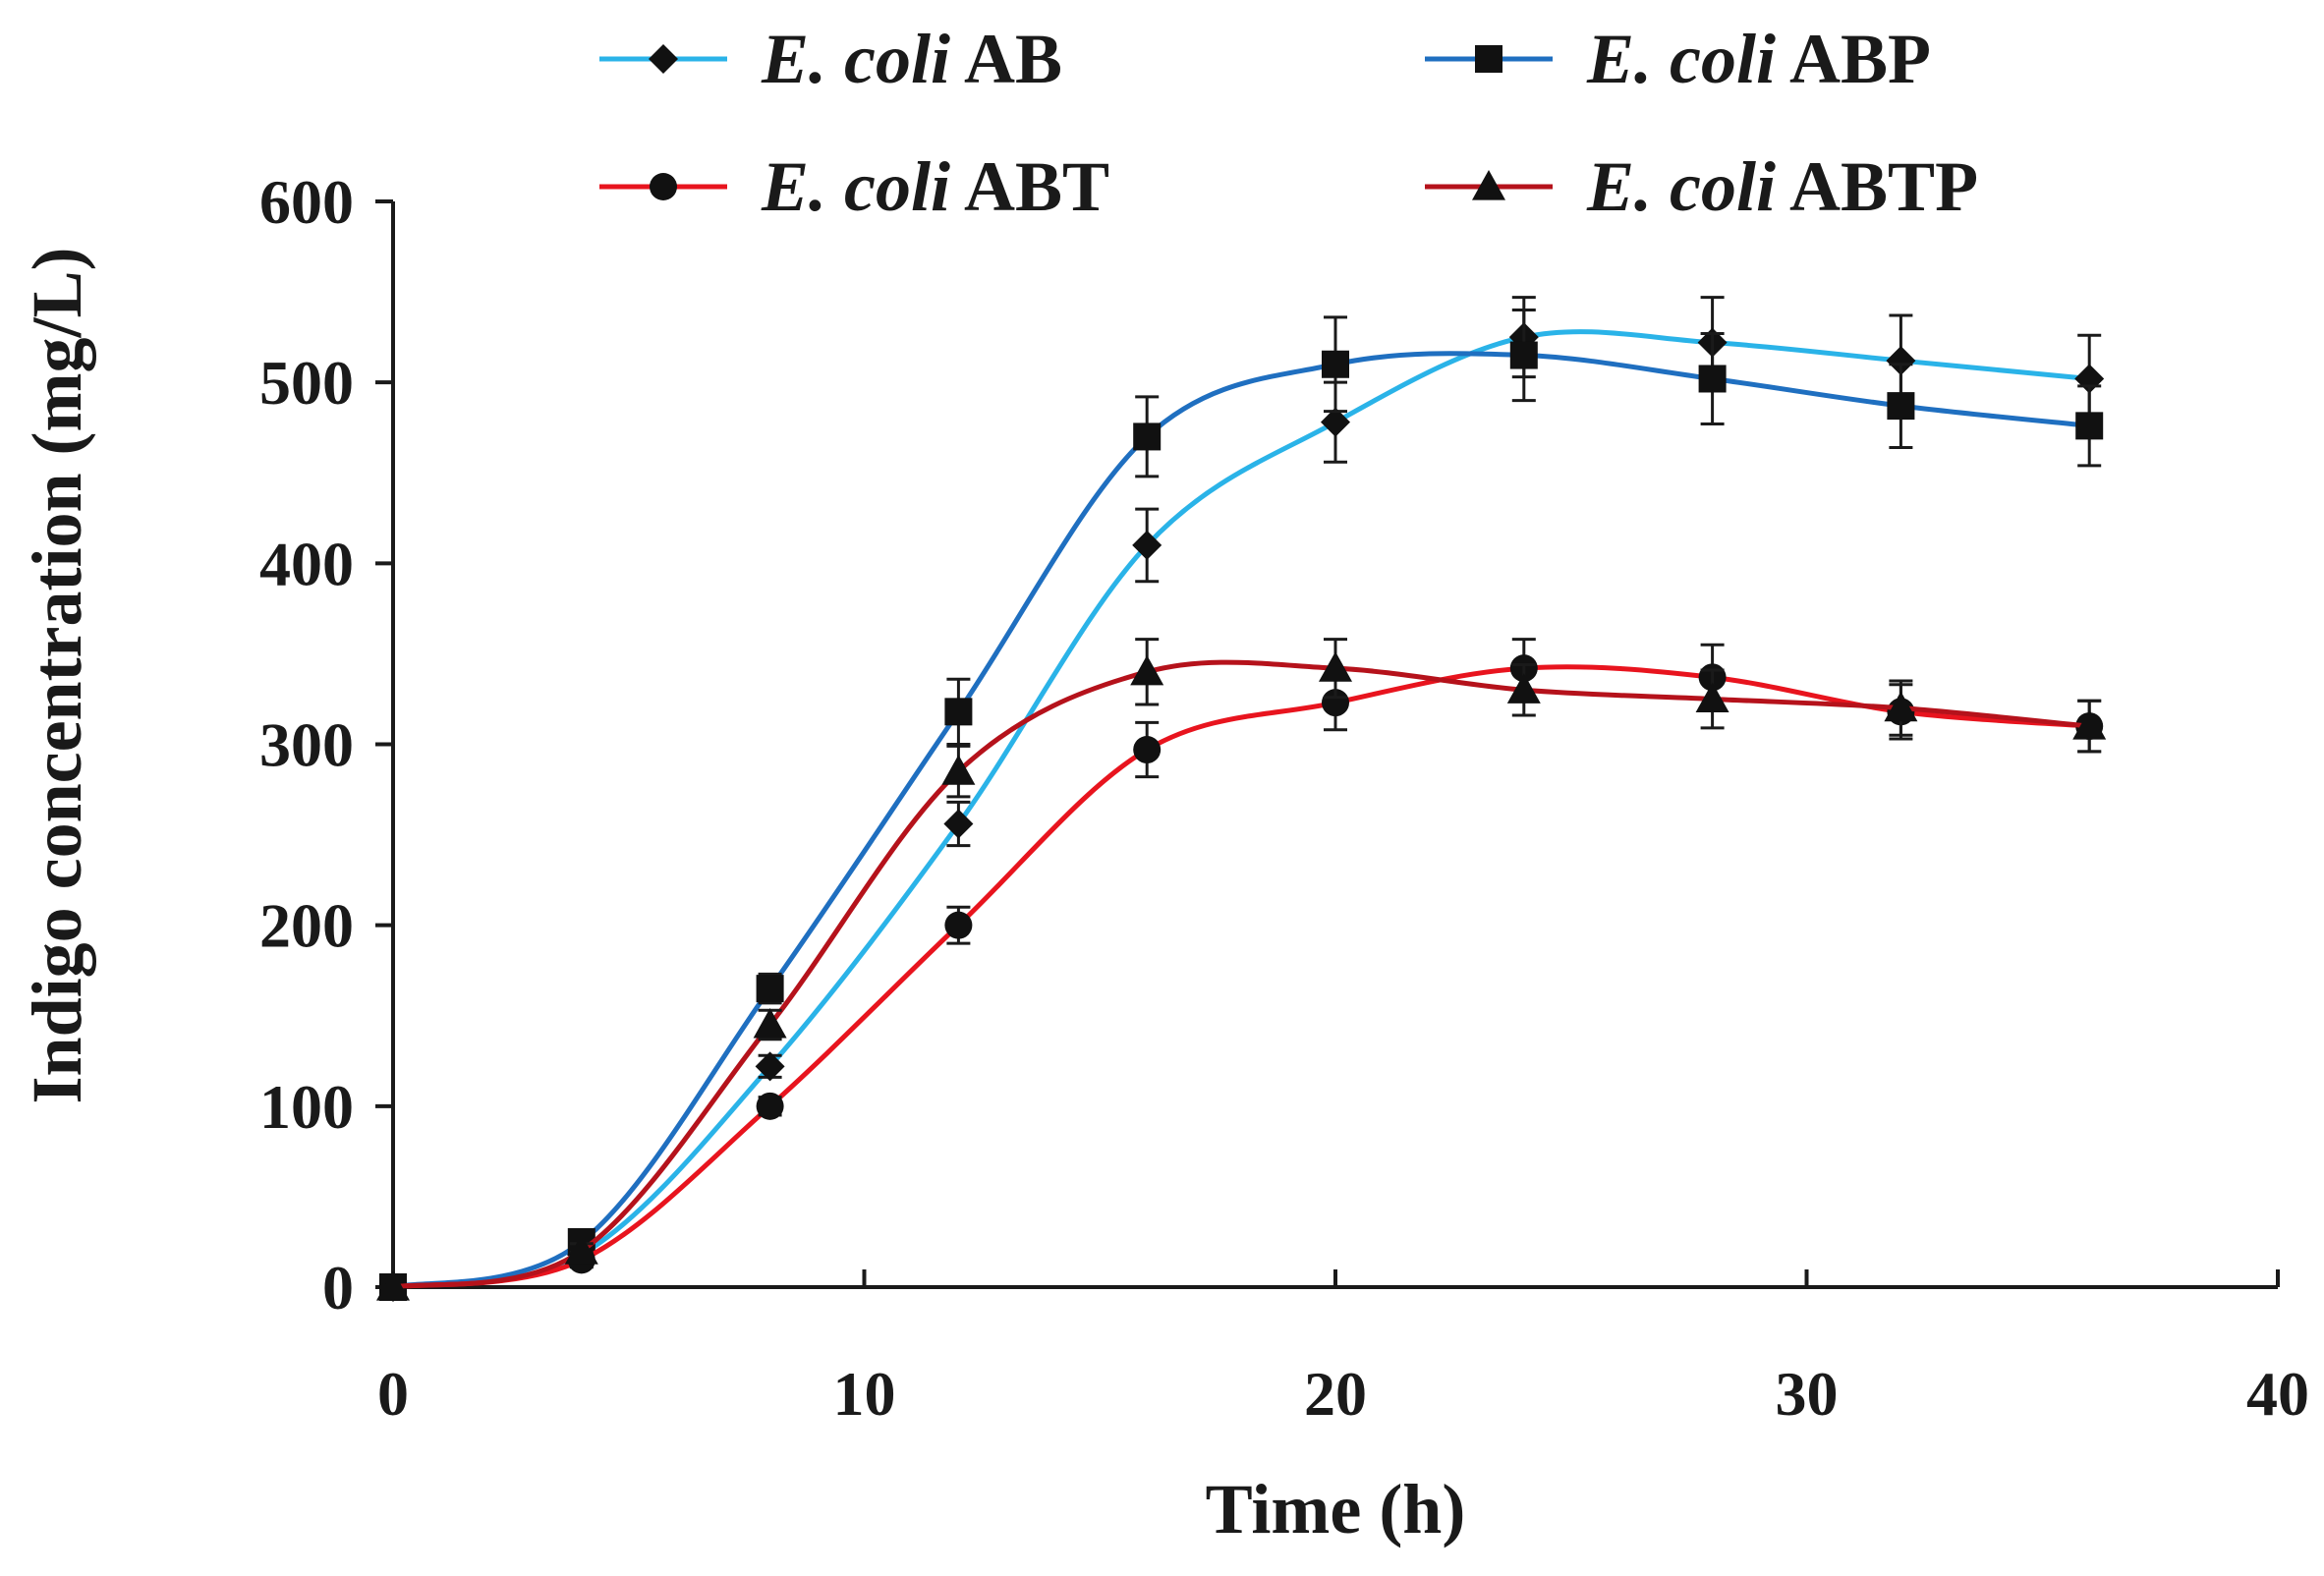  I want to click on y-tick-label: 600, so click(306, 202).